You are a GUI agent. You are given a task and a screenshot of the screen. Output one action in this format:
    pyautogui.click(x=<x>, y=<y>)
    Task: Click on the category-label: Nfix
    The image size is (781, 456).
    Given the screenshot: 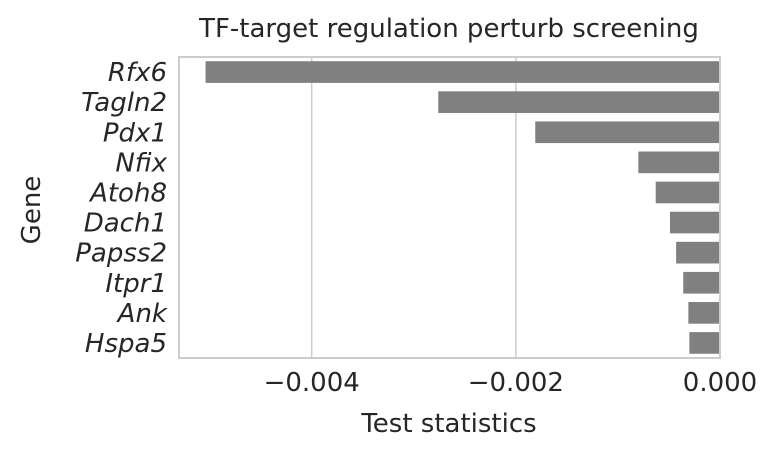 What is the action you would take?
    pyautogui.click(x=141, y=163)
    